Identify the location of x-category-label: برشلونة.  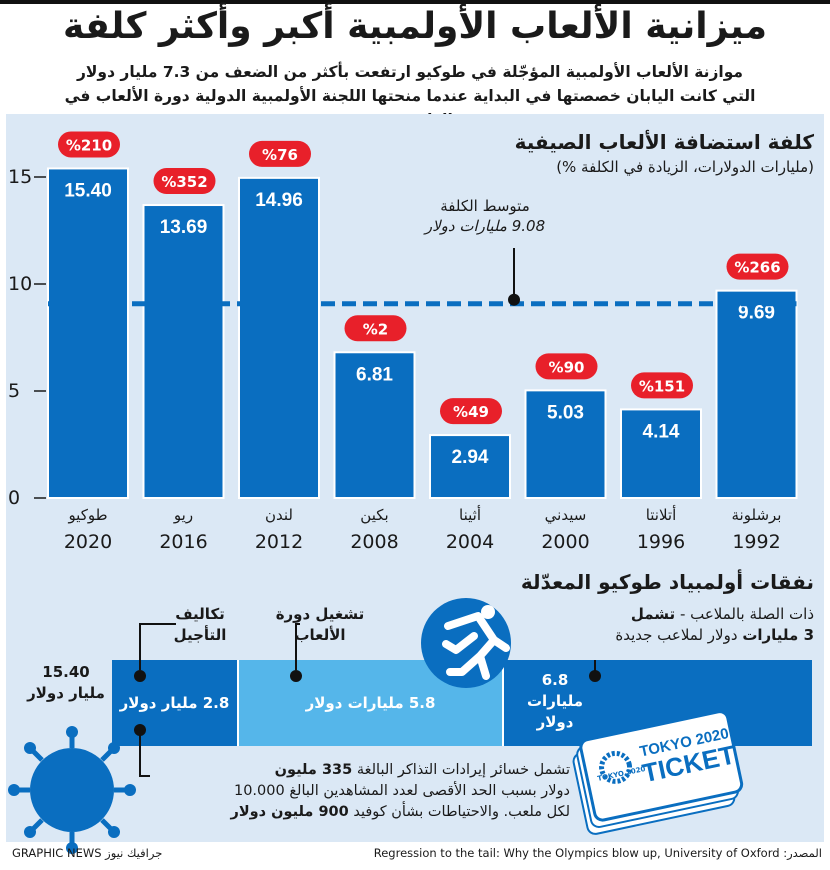
(757, 515).